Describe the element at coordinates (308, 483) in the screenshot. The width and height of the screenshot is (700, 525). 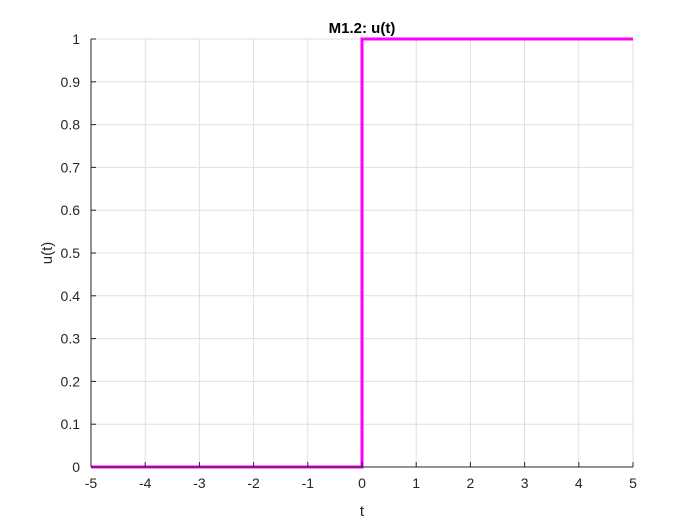
I see `x-tick-label: -1` at that location.